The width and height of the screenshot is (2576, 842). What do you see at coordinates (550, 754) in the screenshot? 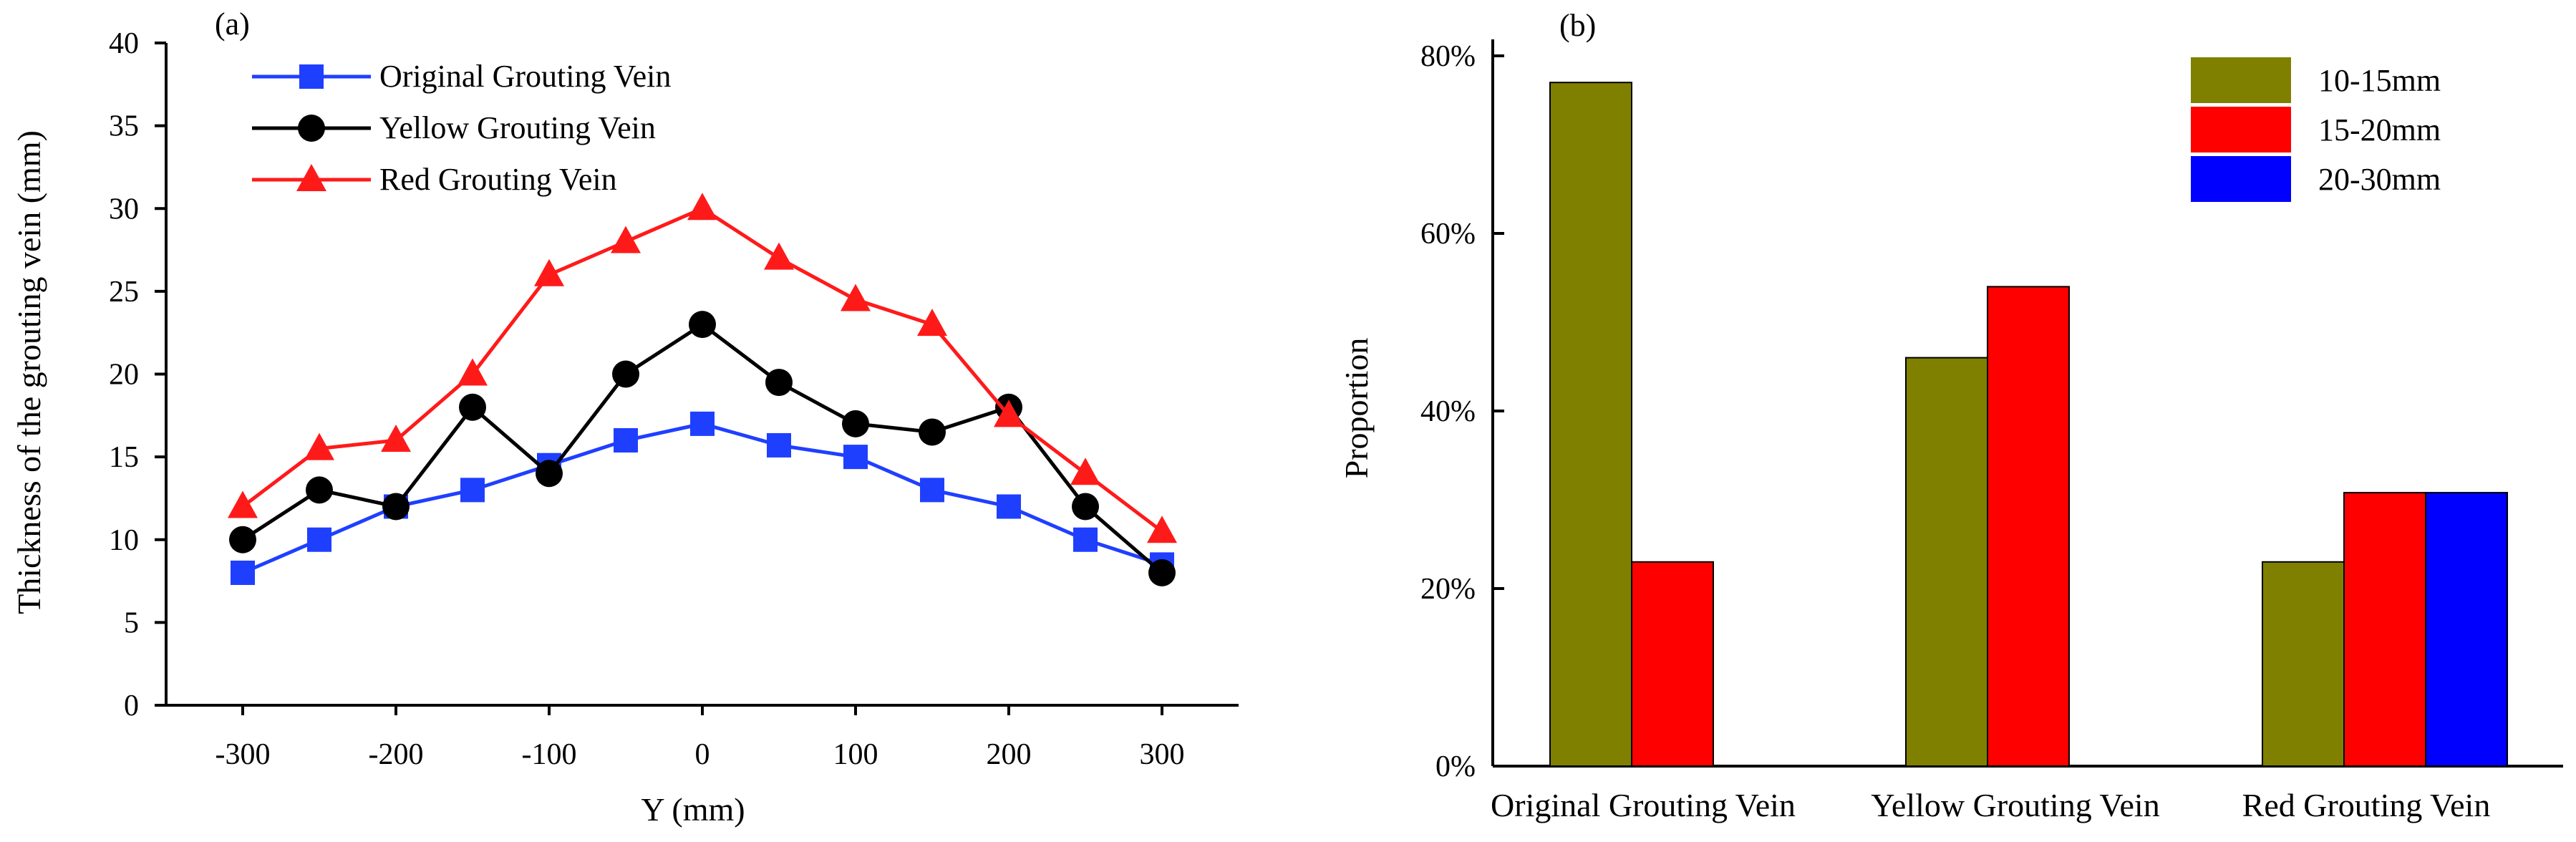
I see `x-tick-label: -100` at bounding box center [550, 754].